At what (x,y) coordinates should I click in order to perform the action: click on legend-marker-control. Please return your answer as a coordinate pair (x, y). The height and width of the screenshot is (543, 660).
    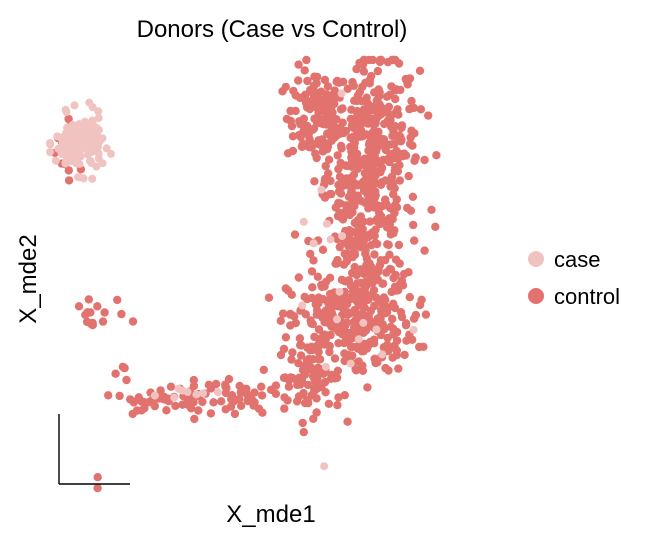
    Looking at the image, I should click on (536, 296).